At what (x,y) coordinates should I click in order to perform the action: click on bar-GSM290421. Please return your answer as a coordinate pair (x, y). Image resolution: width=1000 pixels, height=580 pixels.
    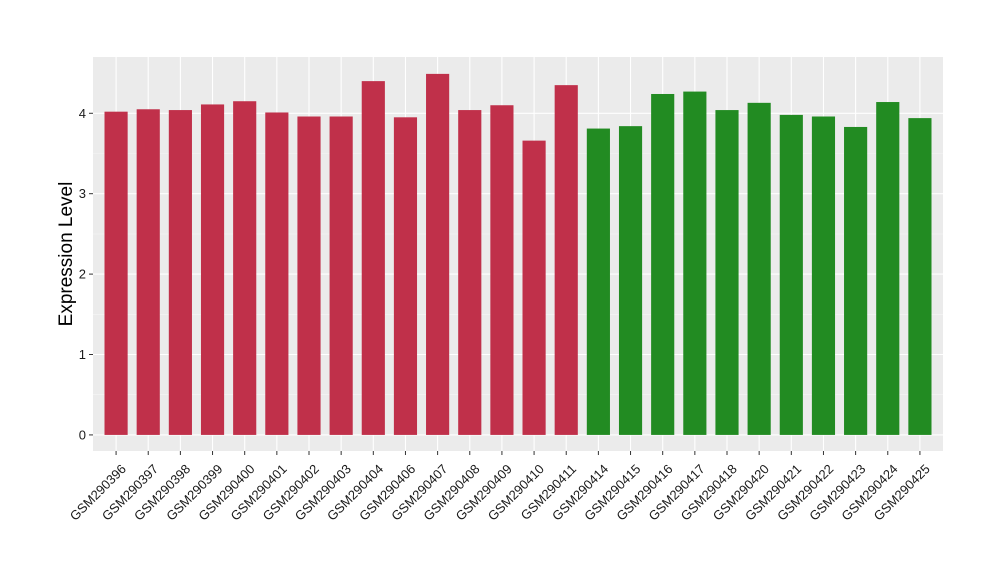
    Looking at the image, I should click on (791, 274).